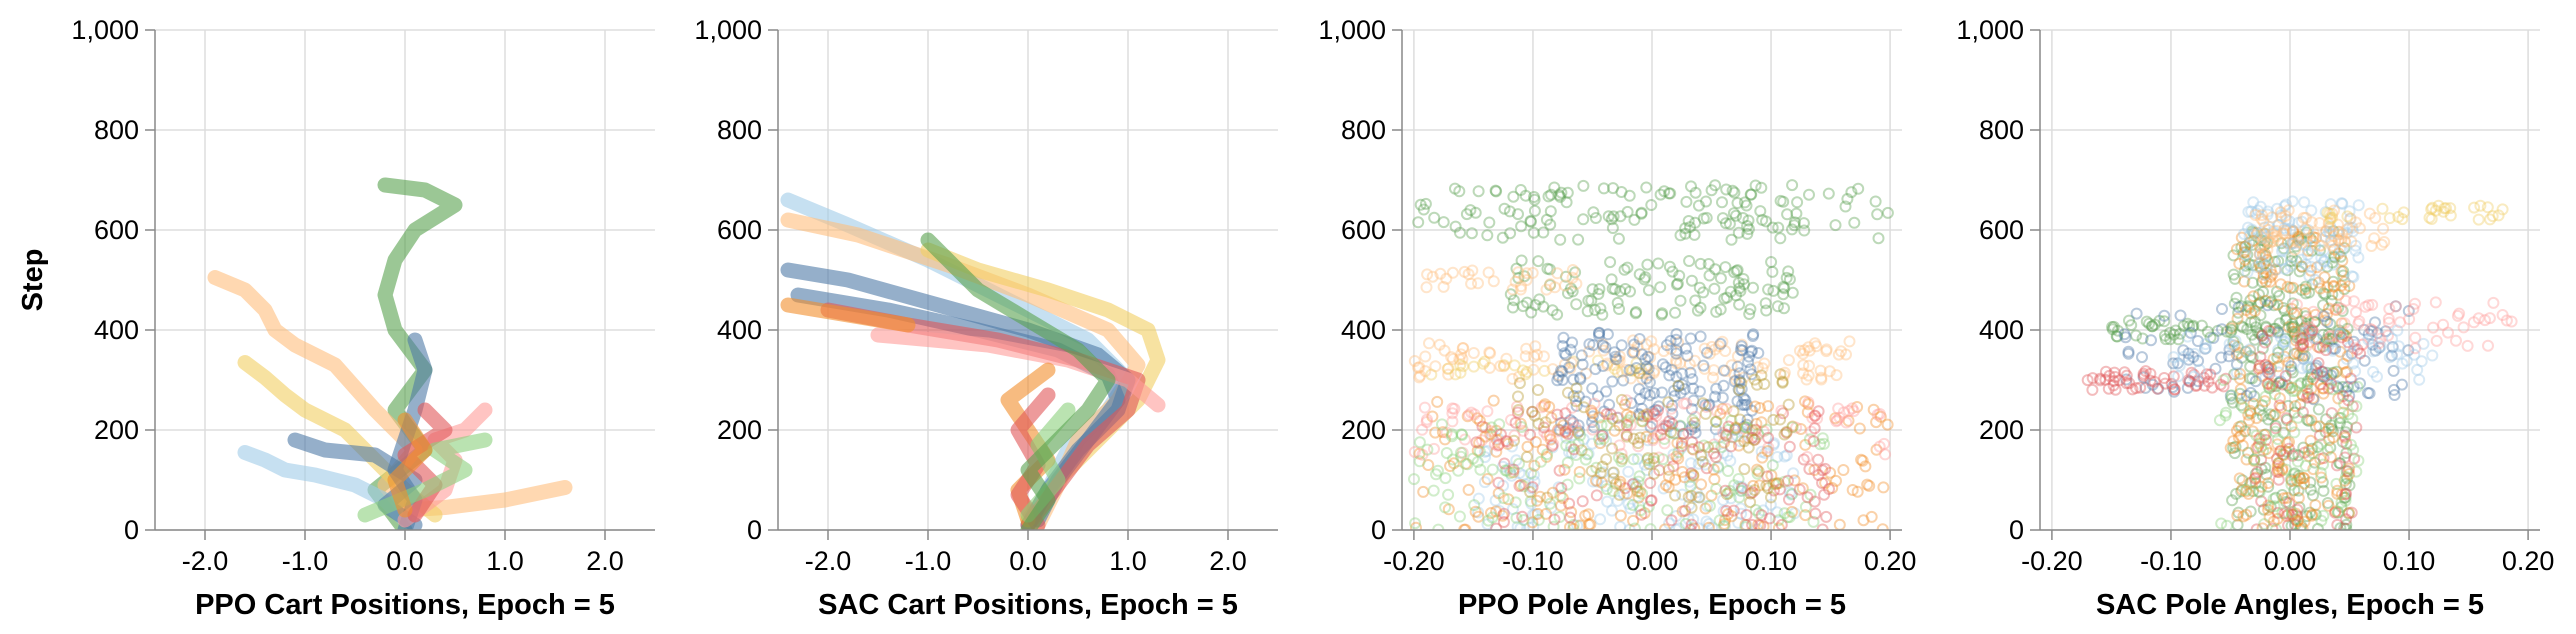 Image resolution: width=2576 pixels, height=634 pixels. What do you see at coordinates (2001, 430) in the screenshot?
I see `y-tick-label: 200` at bounding box center [2001, 430].